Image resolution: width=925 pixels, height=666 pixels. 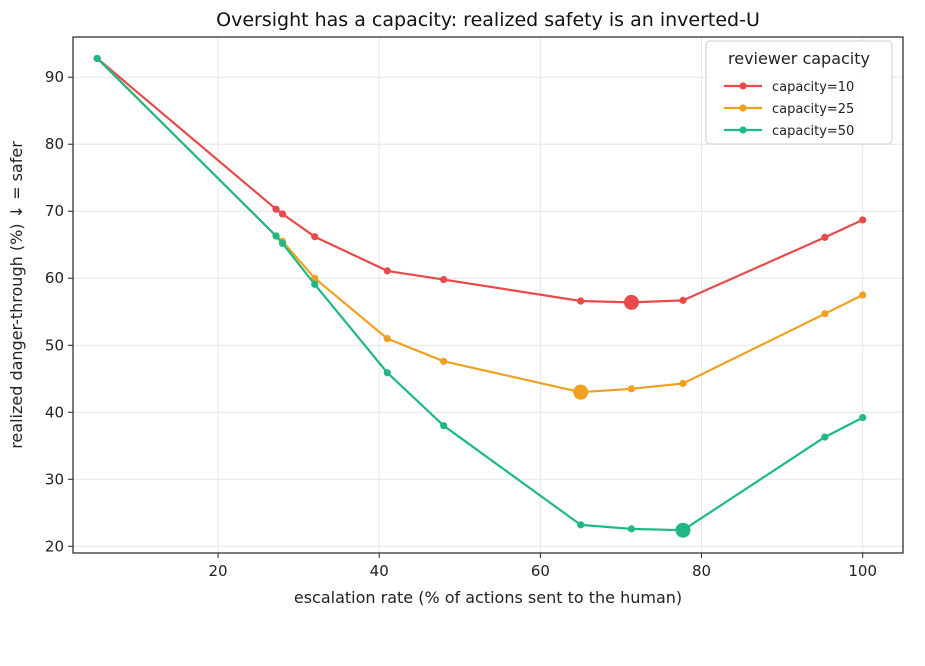 What do you see at coordinates (16, 295) in the screenshot?
I see `y-axis-label: realized danger-through (%) ↓ = safer` at bounding box center [16, 295].